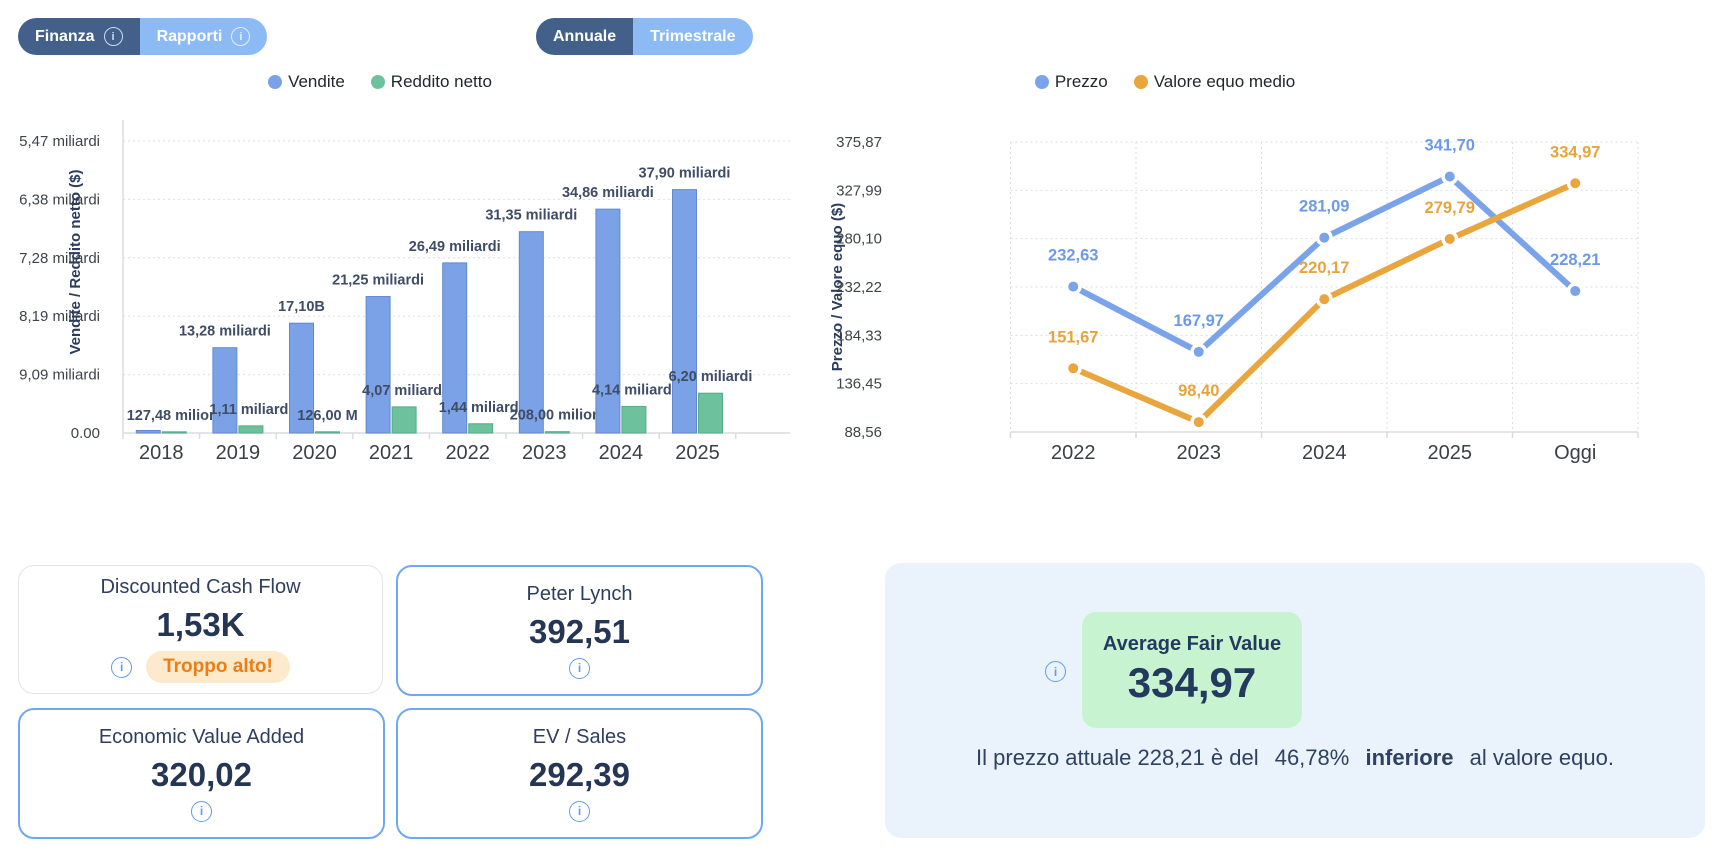 The width and height of the screenshot is (1720, 856). I want to click on toggle-trimestrale: Trimestrale, so click(693, 36).